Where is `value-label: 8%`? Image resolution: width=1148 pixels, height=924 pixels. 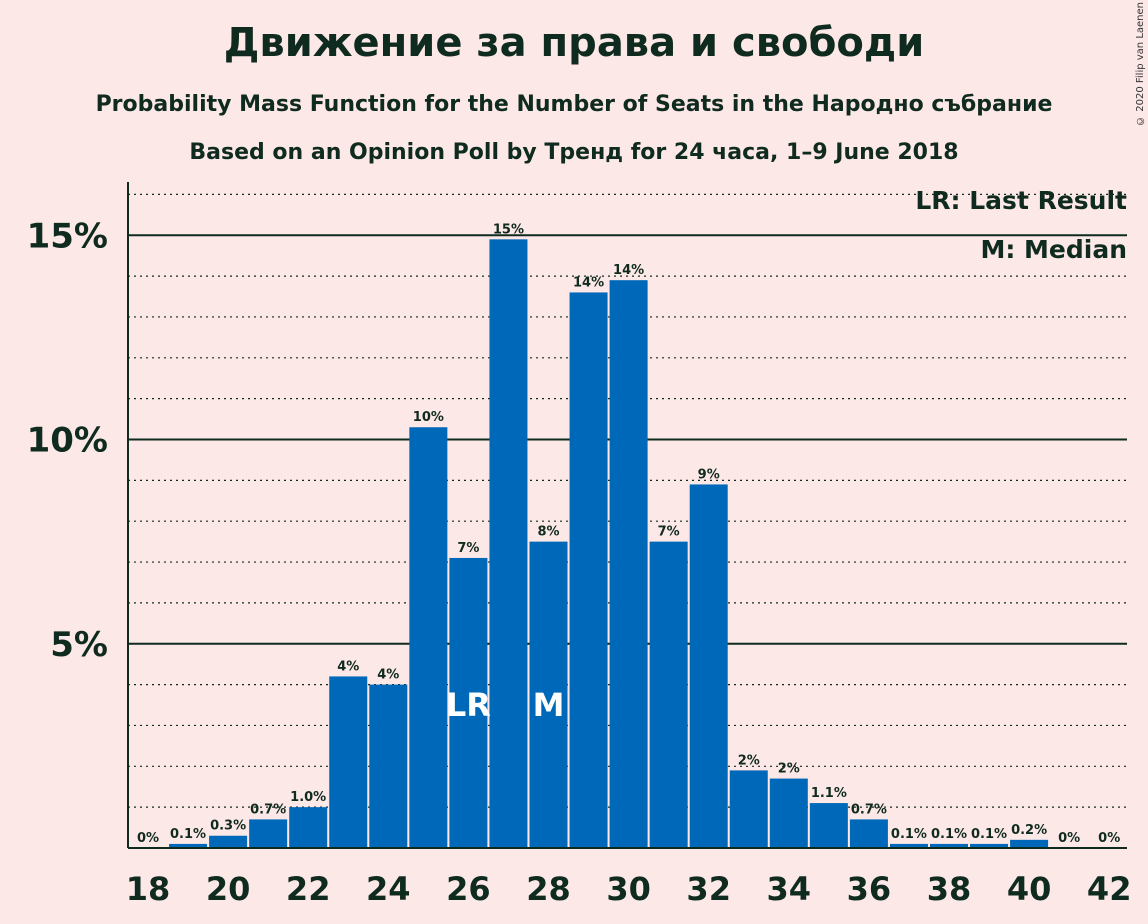 value-label: 8% is located at coordinates (548, 532).